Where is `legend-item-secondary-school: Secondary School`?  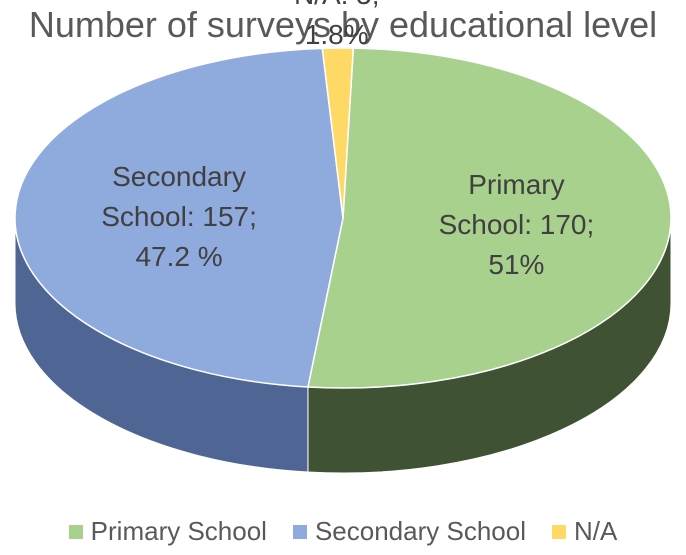
legend-item-secondary-school: Secondary School is located at coordinates (409, 531).